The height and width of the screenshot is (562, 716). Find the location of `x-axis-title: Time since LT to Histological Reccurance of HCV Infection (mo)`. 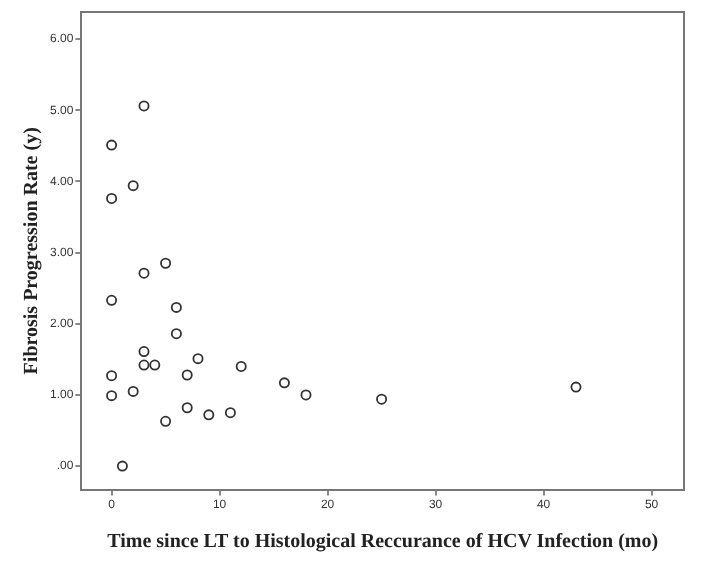

x-axis-title: Time since LT to Histological Reccurance of HCV Infection (mo) is located at coordinates (383, 542).